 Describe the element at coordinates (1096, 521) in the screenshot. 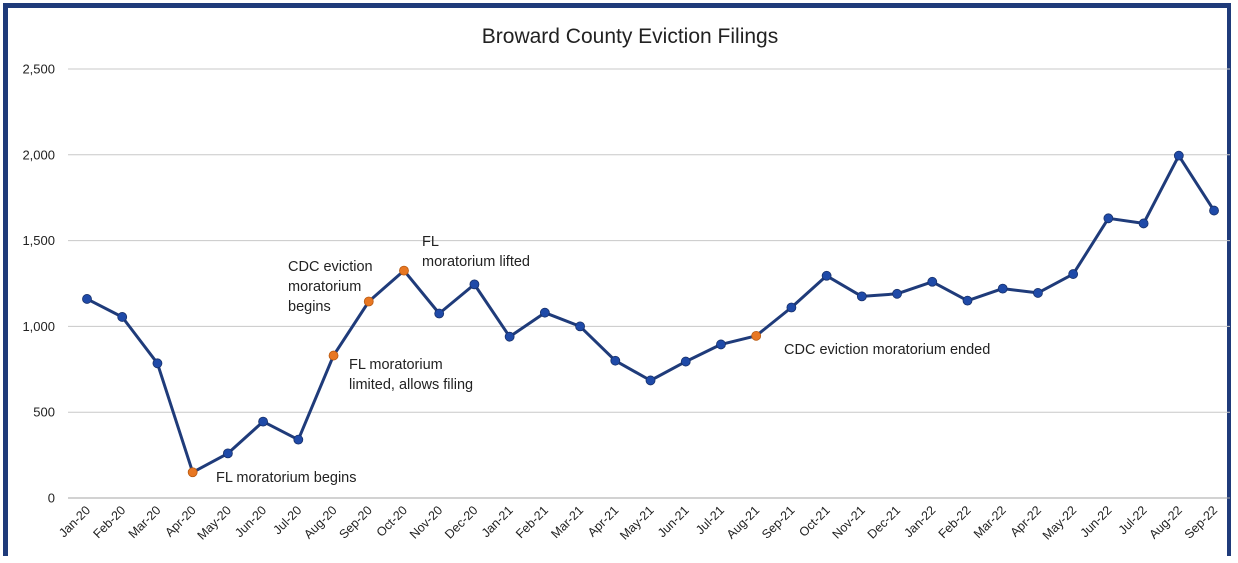

I see `x-tick-label: Jun-22` at that location.